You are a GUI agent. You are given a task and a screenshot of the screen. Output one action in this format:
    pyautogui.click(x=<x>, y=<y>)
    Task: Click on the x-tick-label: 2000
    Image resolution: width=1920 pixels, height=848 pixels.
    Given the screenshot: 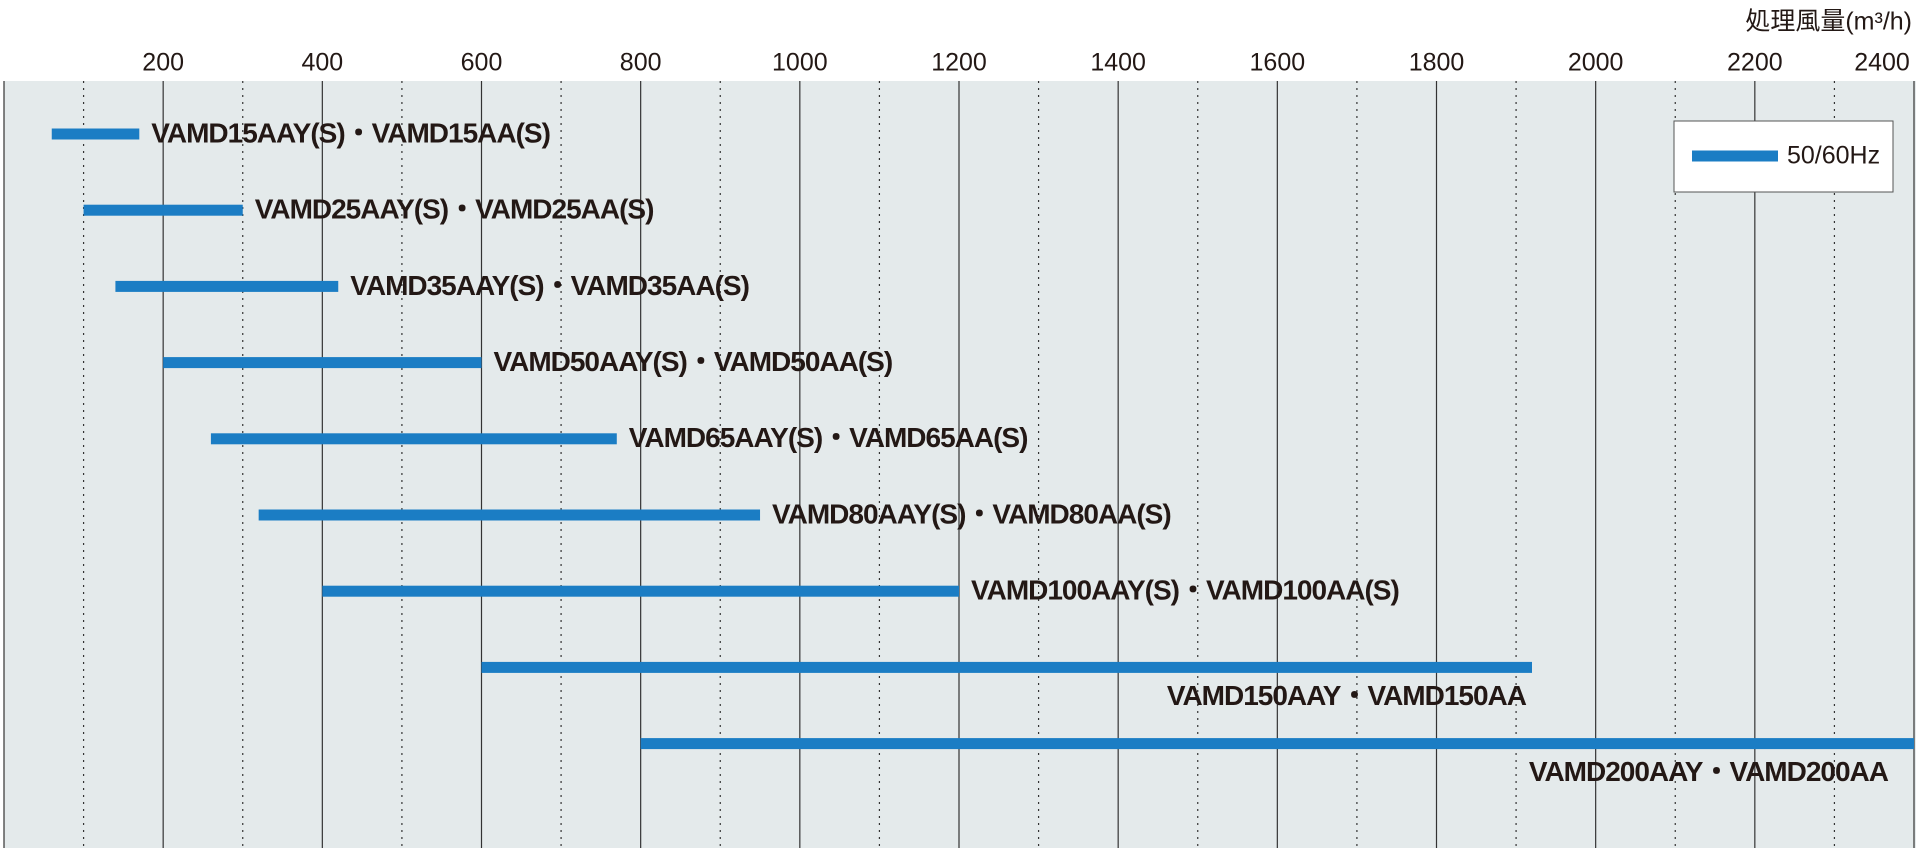 What is the action you would take?
    pyautogui.click(x=1596, y=63)
    